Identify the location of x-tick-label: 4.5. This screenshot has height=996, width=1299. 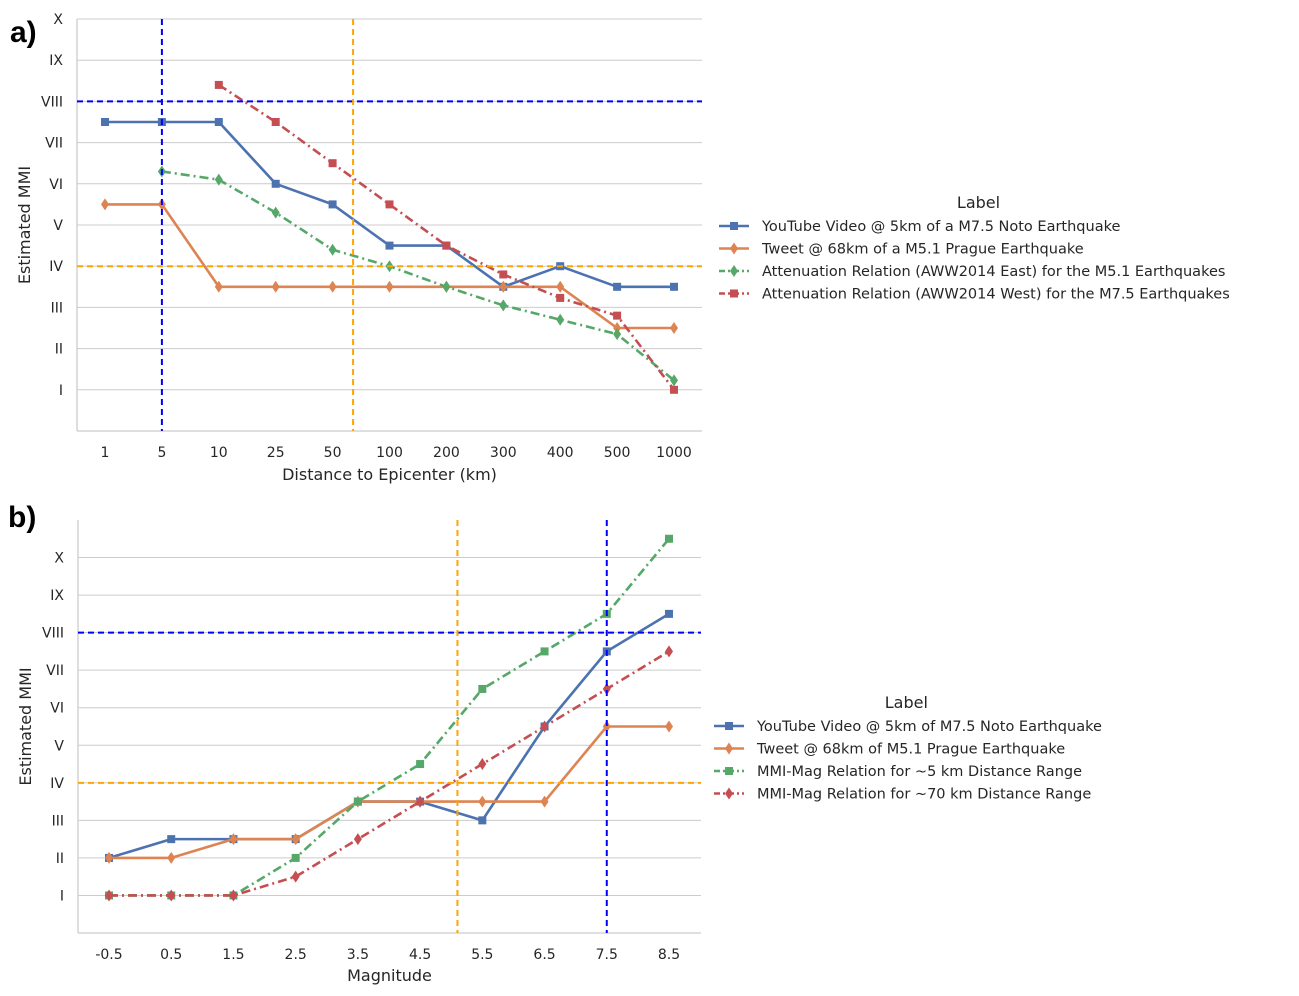
(420, 955).